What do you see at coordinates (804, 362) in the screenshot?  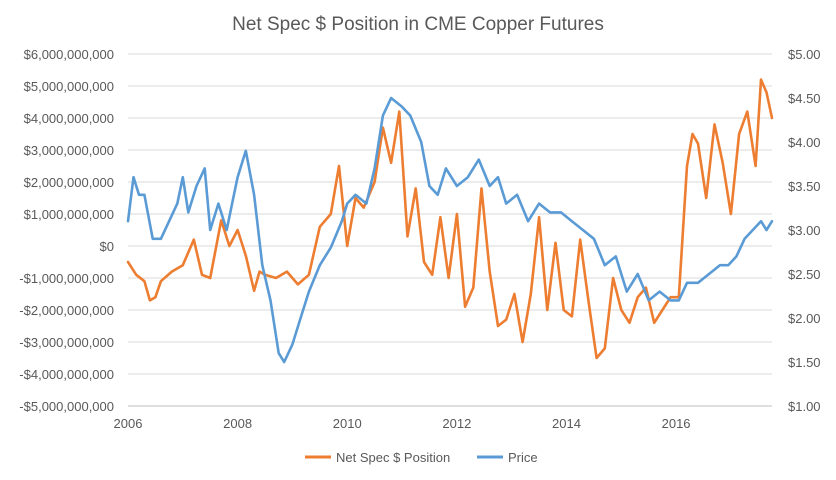 I see `right-tick-label: $1.50` at bounding box center [804, 362].